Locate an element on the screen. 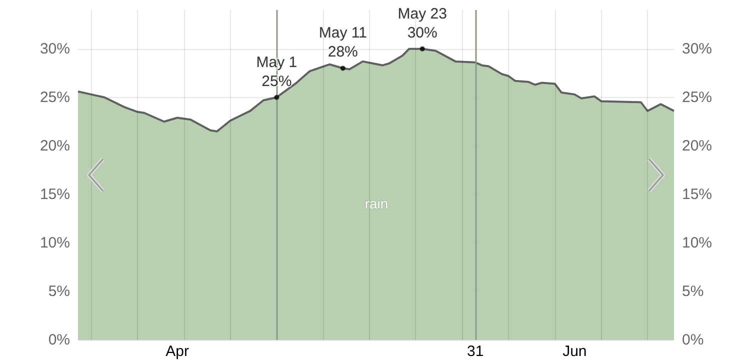 The width and height of the screenshot is (753, 362). y-tick-label: 10% is located at coordinates (55, 243).